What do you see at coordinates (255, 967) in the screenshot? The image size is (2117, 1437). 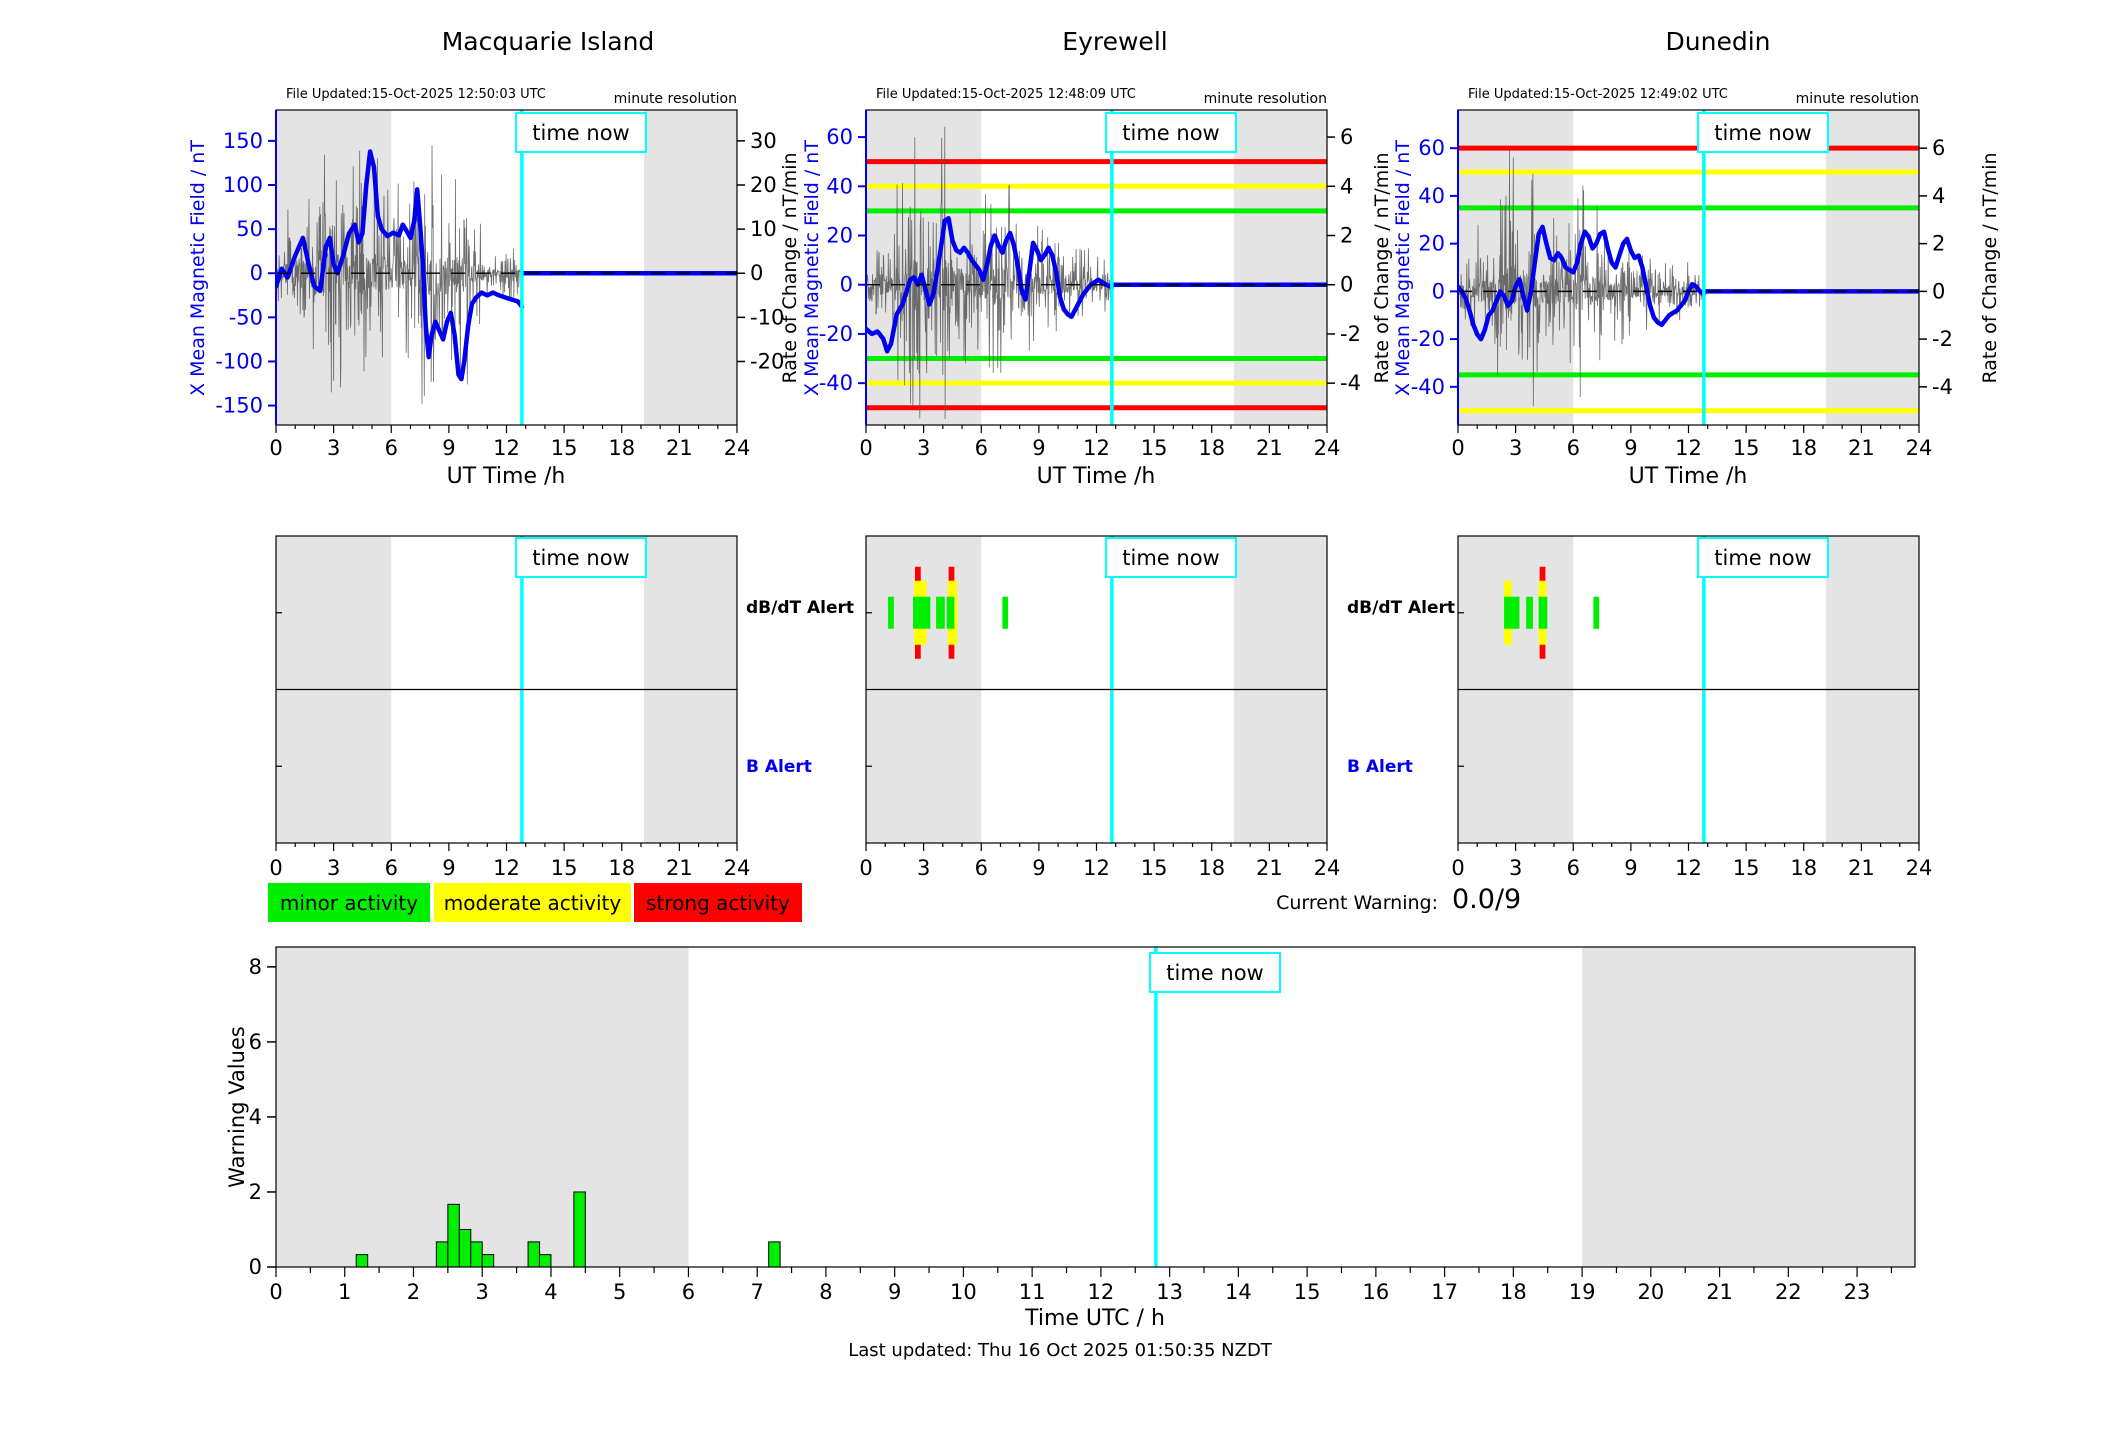 I see `y-tick-label: 8` at bounding box center [255, 967].